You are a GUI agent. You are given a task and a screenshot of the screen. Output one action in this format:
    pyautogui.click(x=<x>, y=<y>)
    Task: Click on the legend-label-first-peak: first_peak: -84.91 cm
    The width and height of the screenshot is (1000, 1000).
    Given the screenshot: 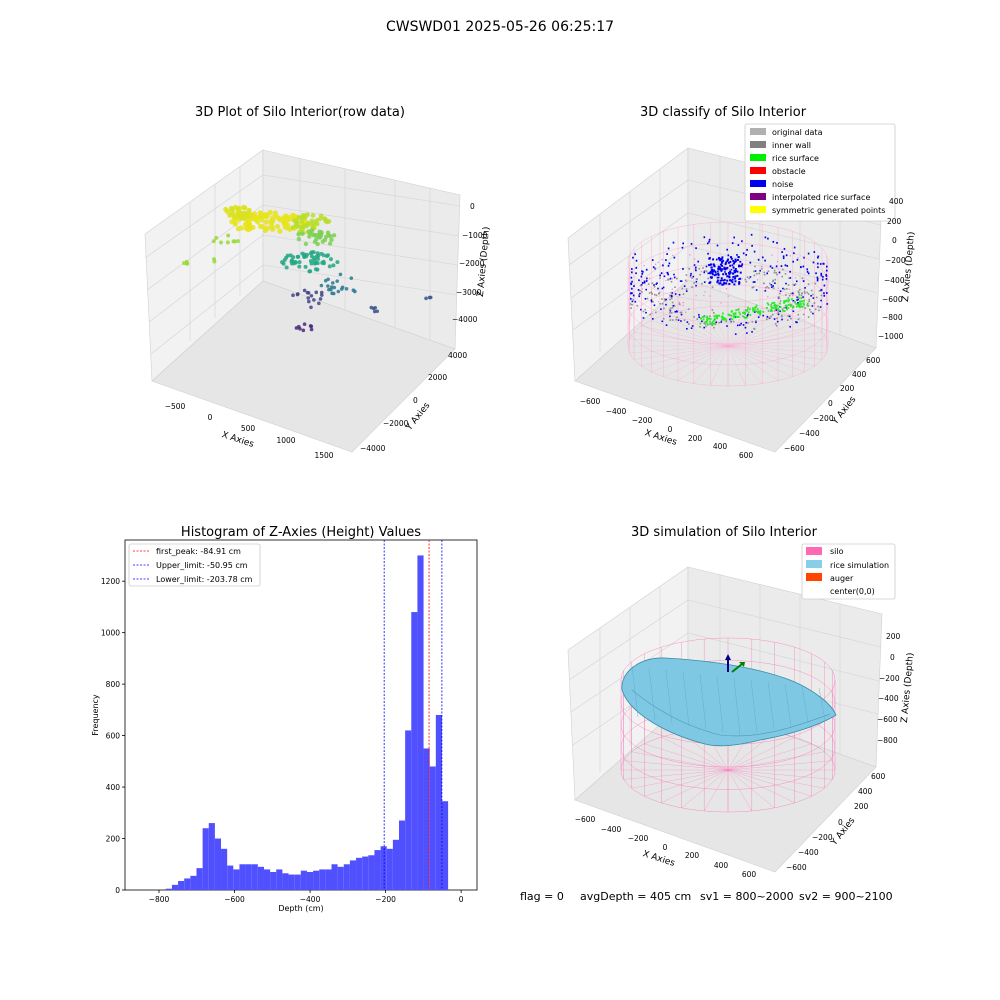 What is the action you would take?
    pyautogui.click(x=198, y=551)
    